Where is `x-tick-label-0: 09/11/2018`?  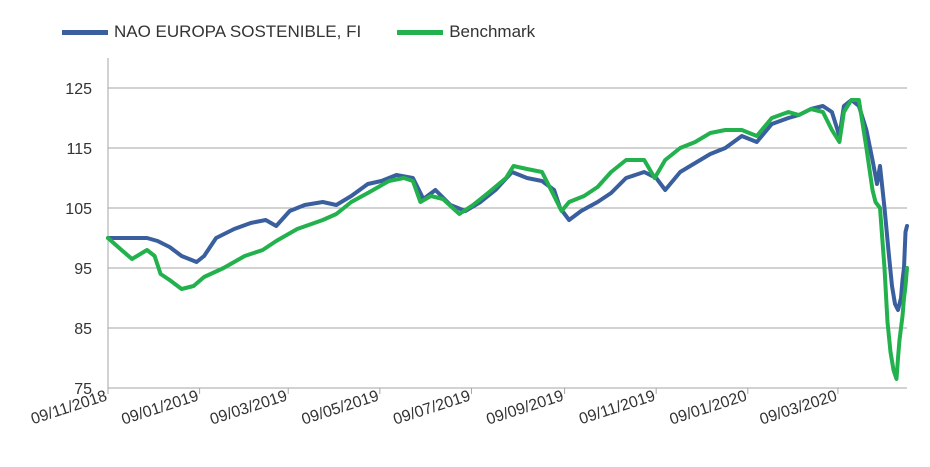
x-tick-label-0: 09/11/2018 is located at coordinates (69, 408).